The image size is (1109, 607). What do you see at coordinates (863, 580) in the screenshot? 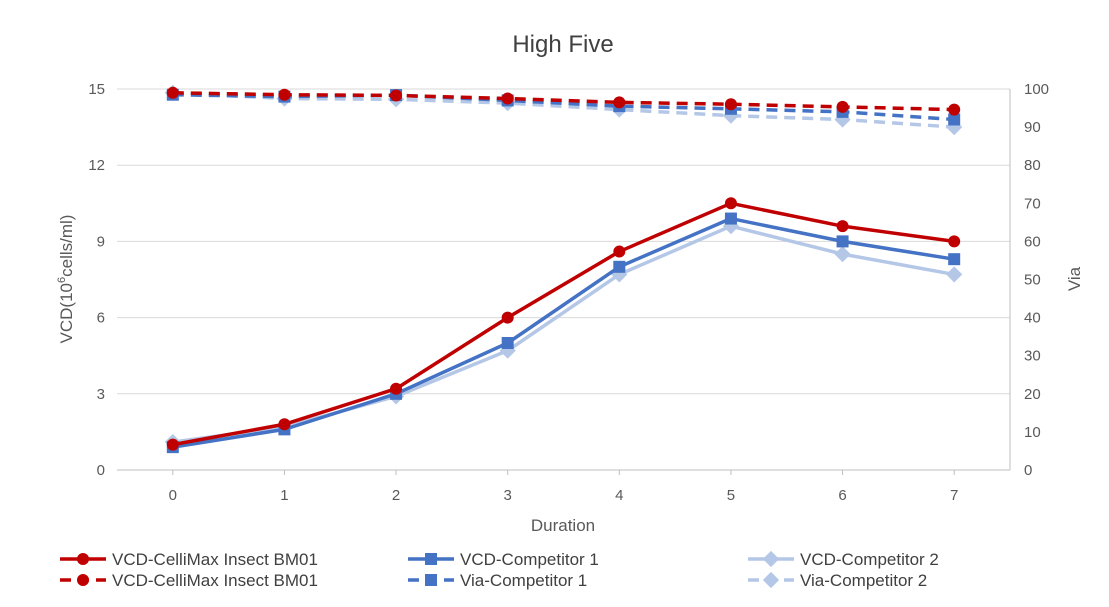
I see `legend-label: Via-Competitor 2` at bounding box center [863, 580].